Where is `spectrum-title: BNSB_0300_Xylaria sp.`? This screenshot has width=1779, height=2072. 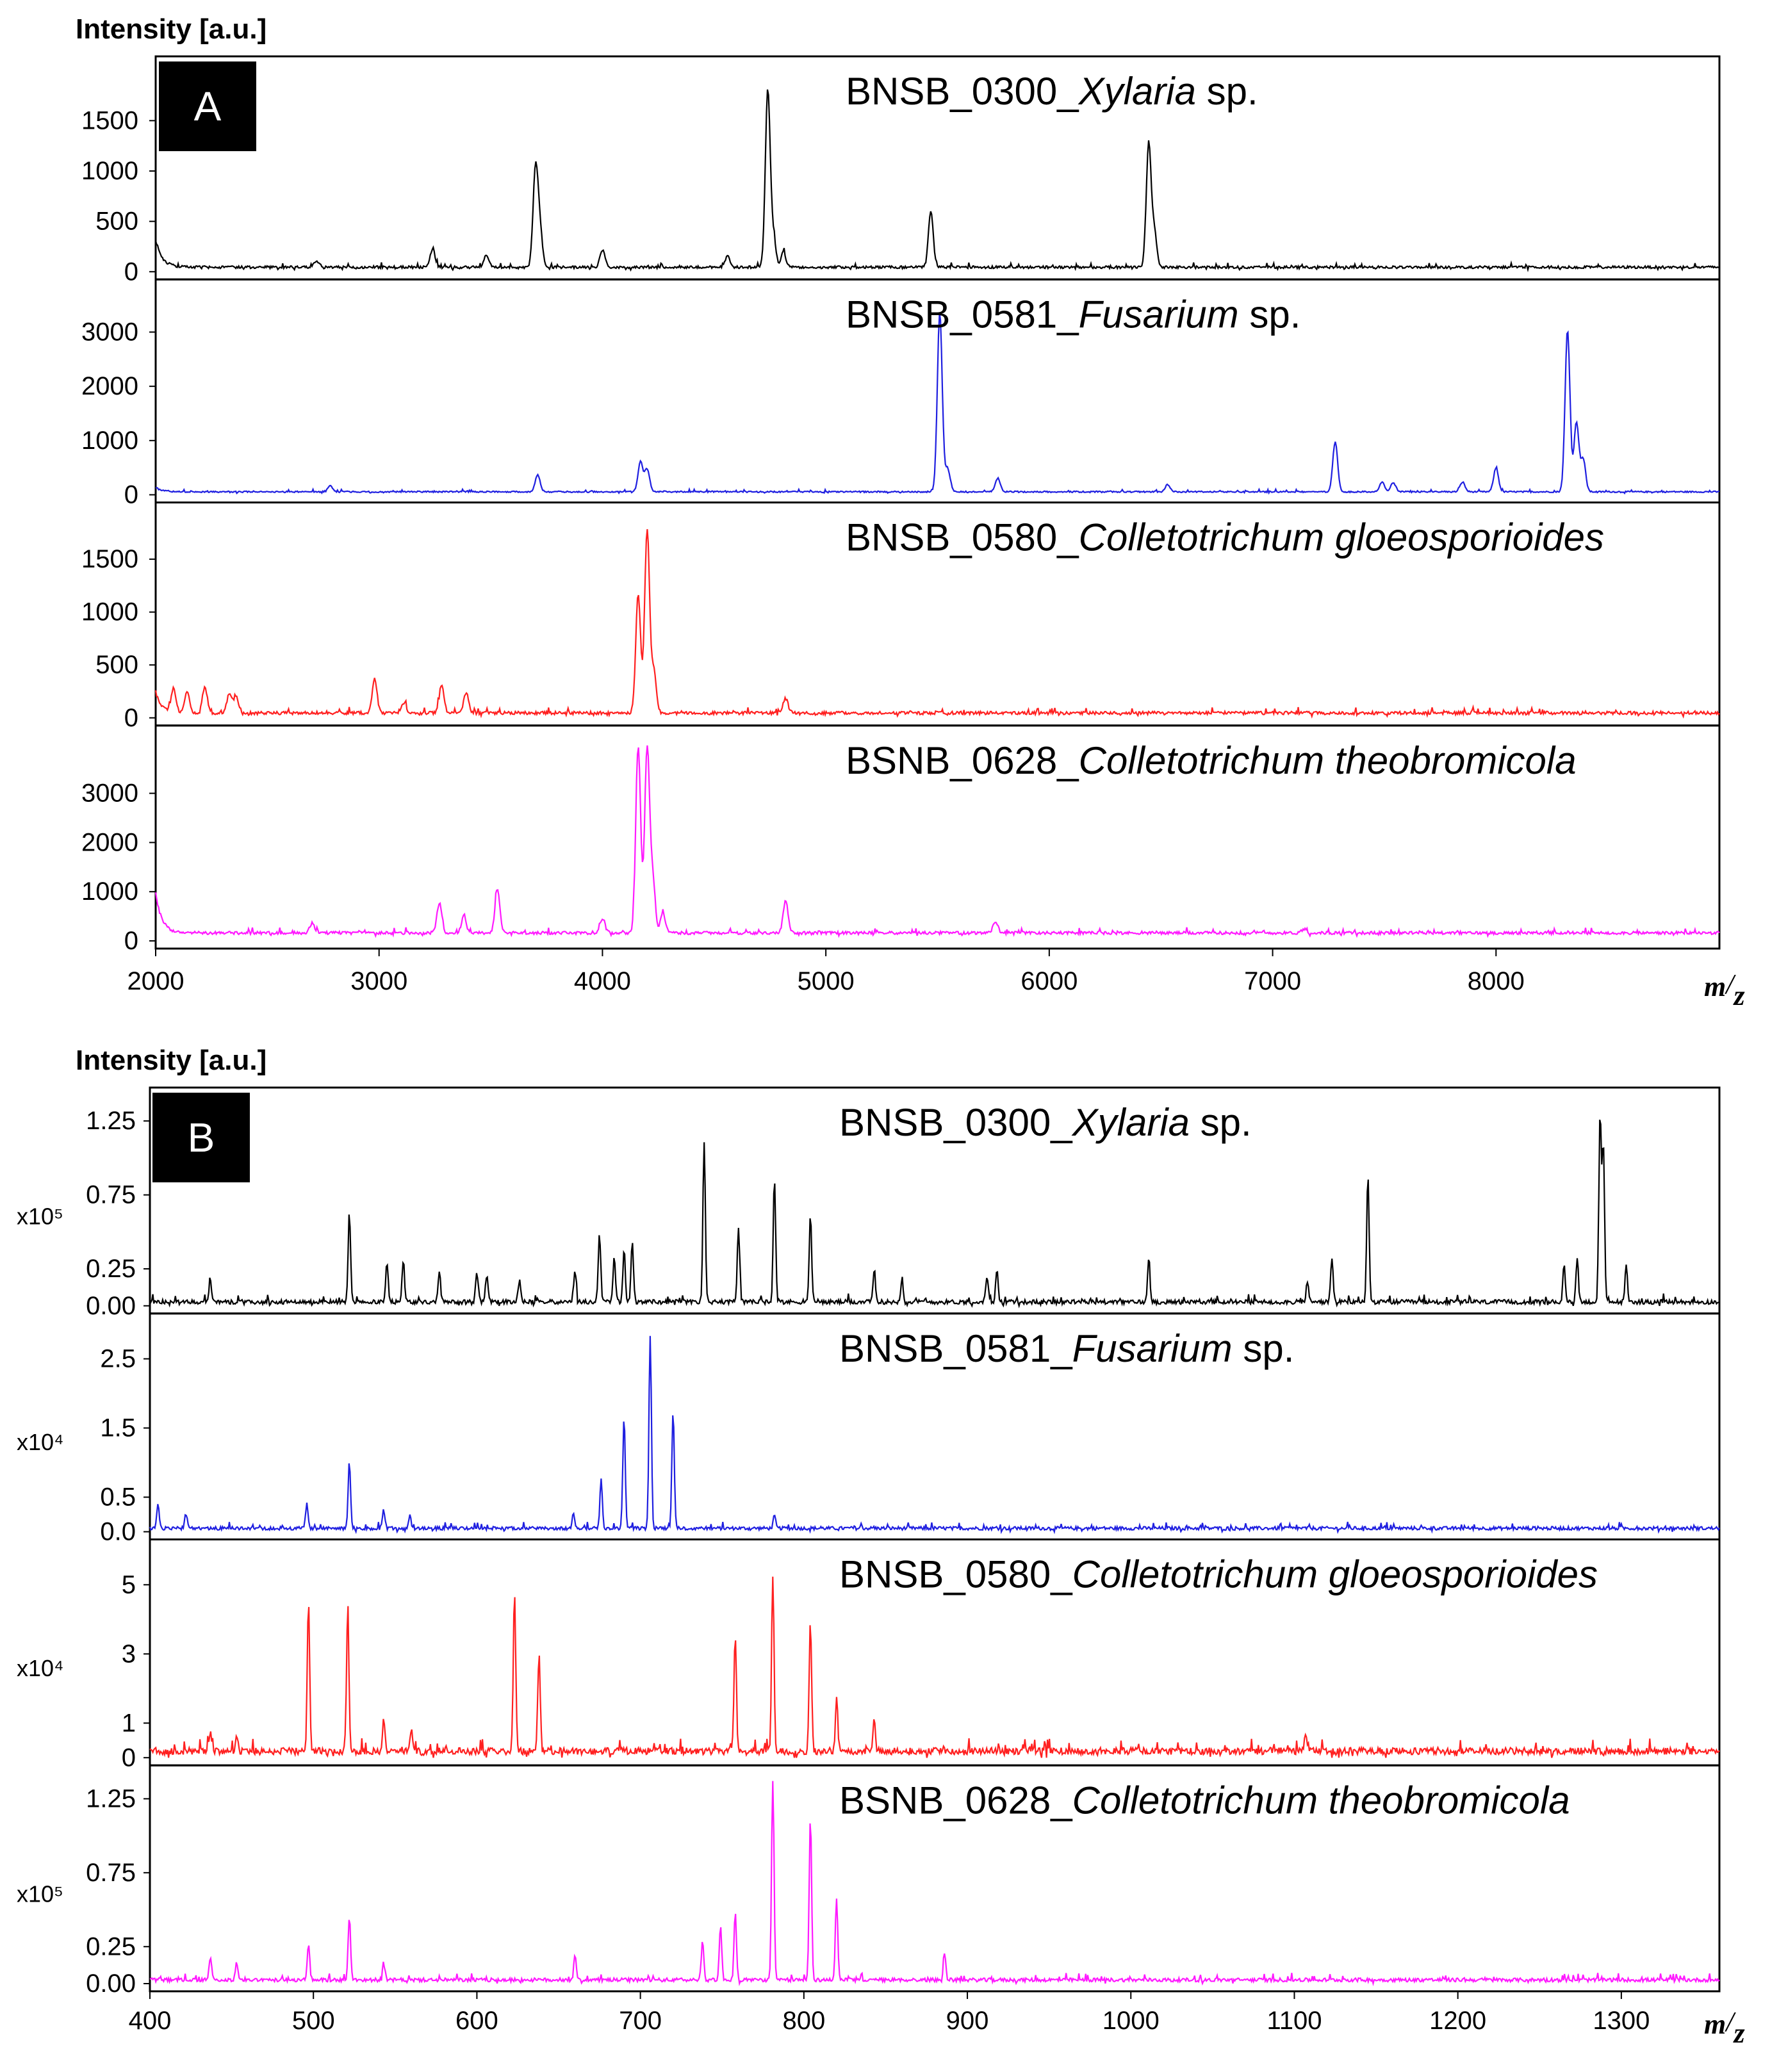
spectrum-title: BNSB_0300_Xylaria sp. is located at coordinates (1052, 92).